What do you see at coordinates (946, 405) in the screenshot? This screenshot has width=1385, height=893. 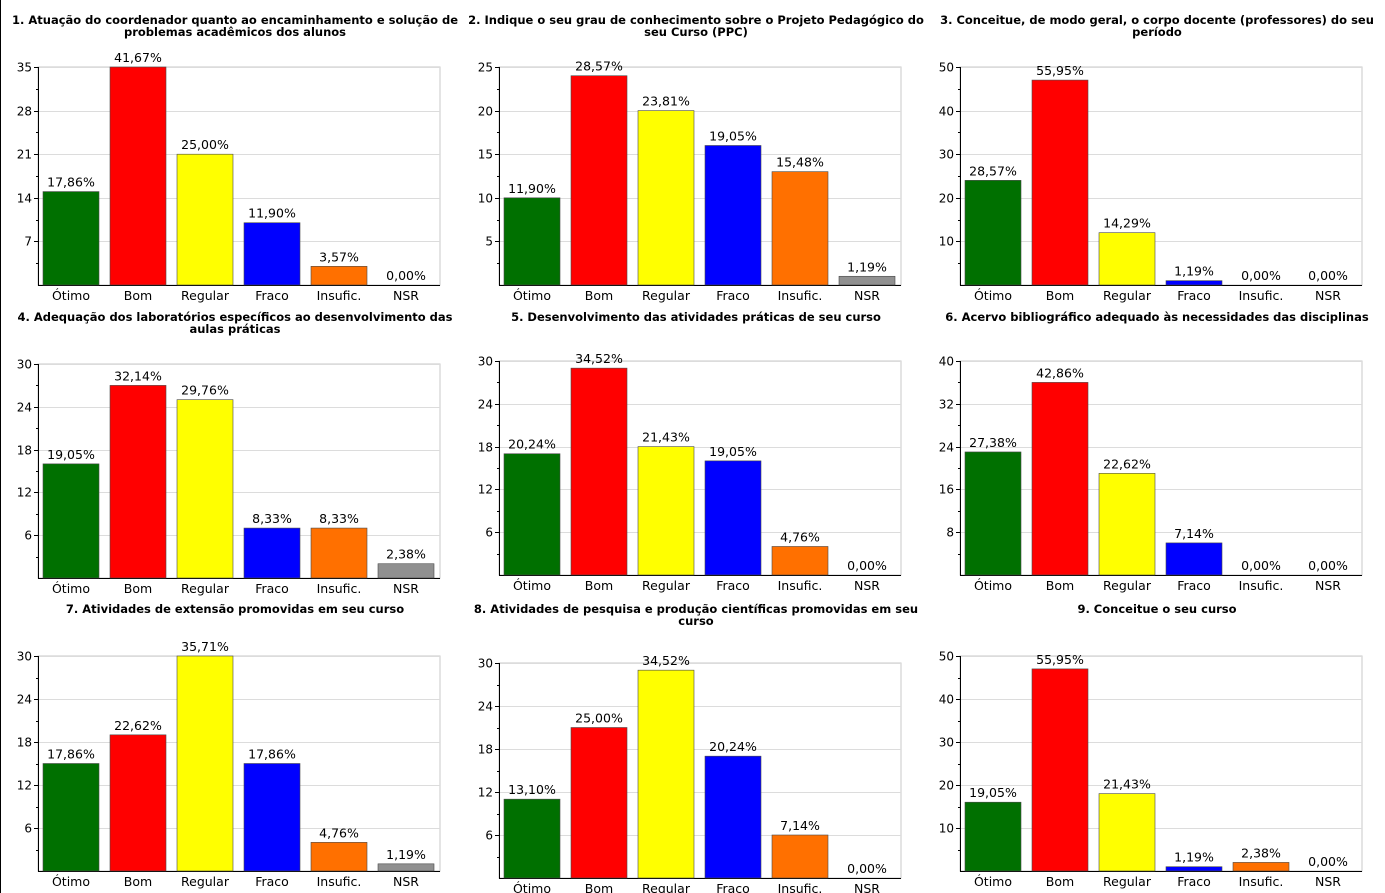 I see `y-tick-label: 32` at bounding box center [946, 405].